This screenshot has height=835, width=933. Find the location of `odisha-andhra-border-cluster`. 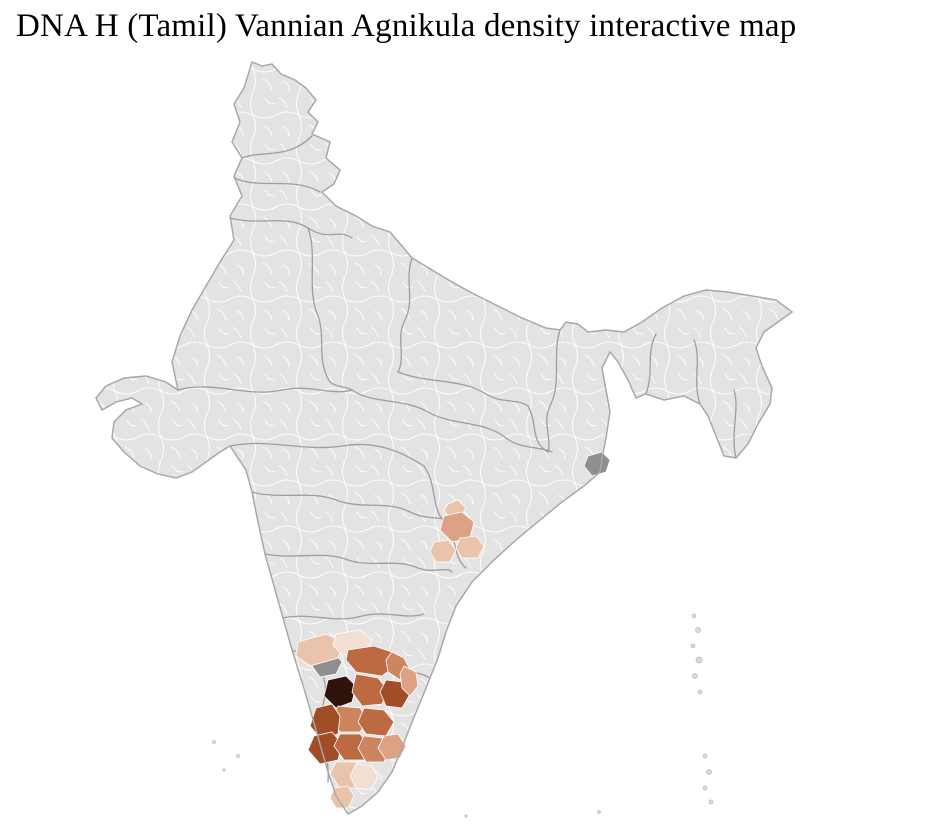

odisha-andhra-border-cluster is located at coordinates (457, 531).